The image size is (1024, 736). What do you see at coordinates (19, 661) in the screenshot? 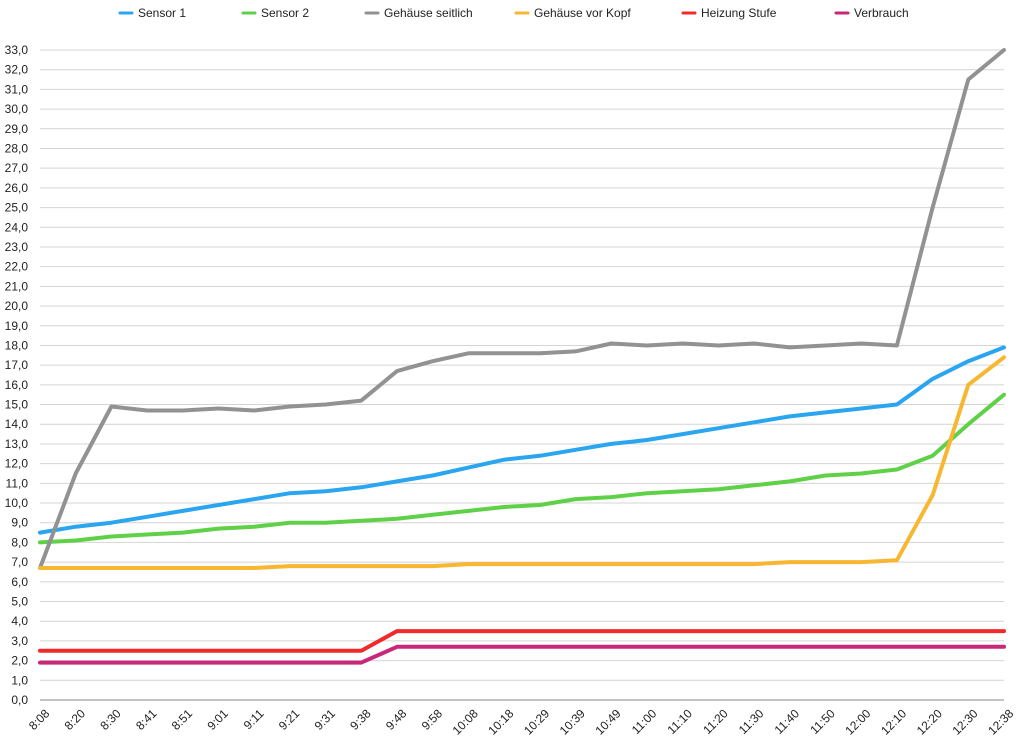
I see `y-tick-label: 2,0` at bounding box center [19, 661].